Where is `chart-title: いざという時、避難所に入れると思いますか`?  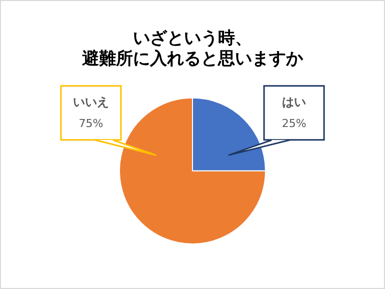
chart-title: いざという時、避難所に入れると思いますか is located at coordinates (193, 49).